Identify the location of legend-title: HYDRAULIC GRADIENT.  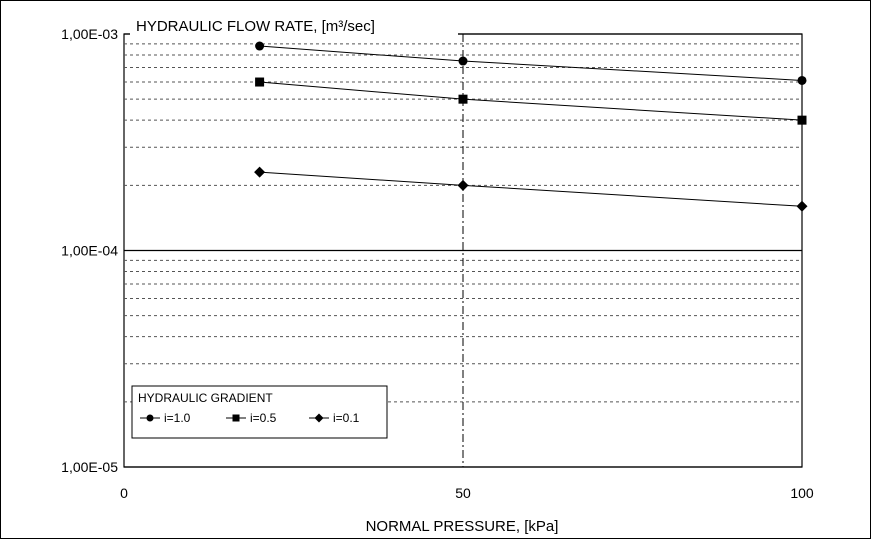
(205, 398).